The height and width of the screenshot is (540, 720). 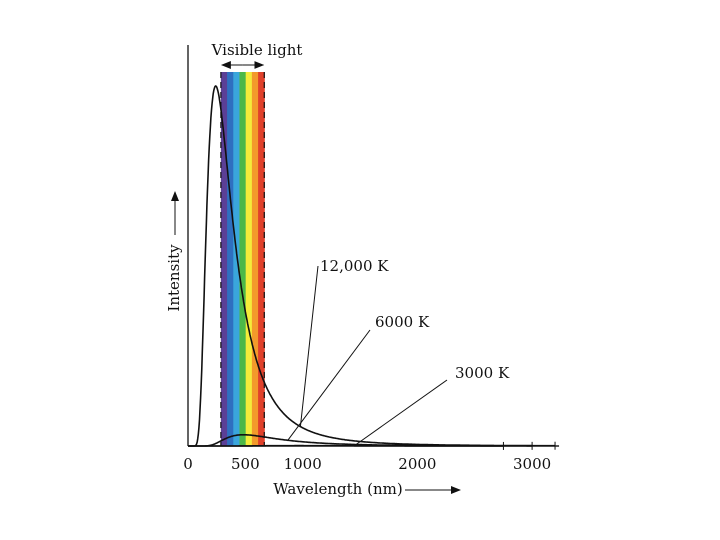 What do you see at coordinates (257, 50) in the screenshot?
I see `visible-light-label: Visible light` at bounding box center [257, 50].